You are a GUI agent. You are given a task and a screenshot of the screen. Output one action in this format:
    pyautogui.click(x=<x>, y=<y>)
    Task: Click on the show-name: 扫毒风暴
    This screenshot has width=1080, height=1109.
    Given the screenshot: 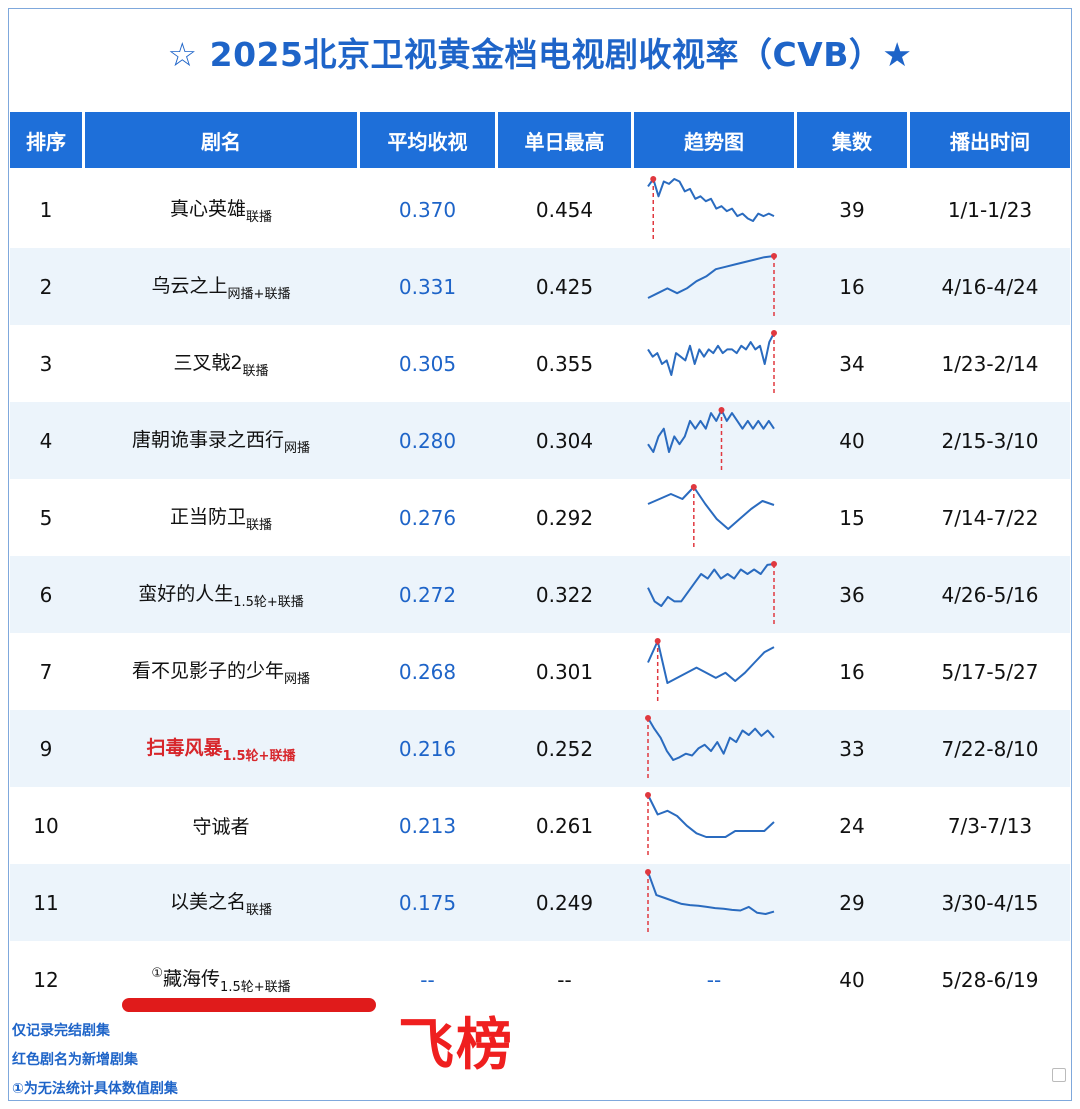 What is the action you would take?
    pyautogui.click(x=184, y=748)
    